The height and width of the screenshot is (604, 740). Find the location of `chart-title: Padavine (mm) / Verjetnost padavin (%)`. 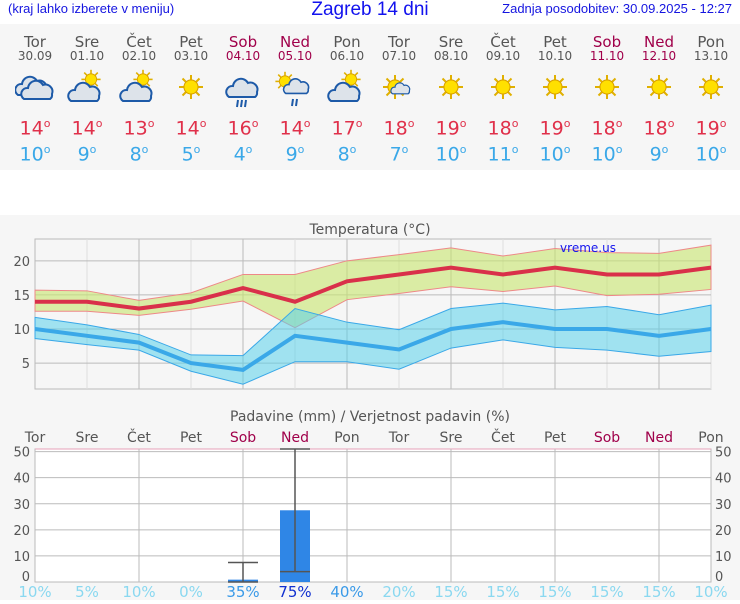

chart-title: Padavine (mm) / Verjetnost padavin (%) is located at coordinates (370, 417).